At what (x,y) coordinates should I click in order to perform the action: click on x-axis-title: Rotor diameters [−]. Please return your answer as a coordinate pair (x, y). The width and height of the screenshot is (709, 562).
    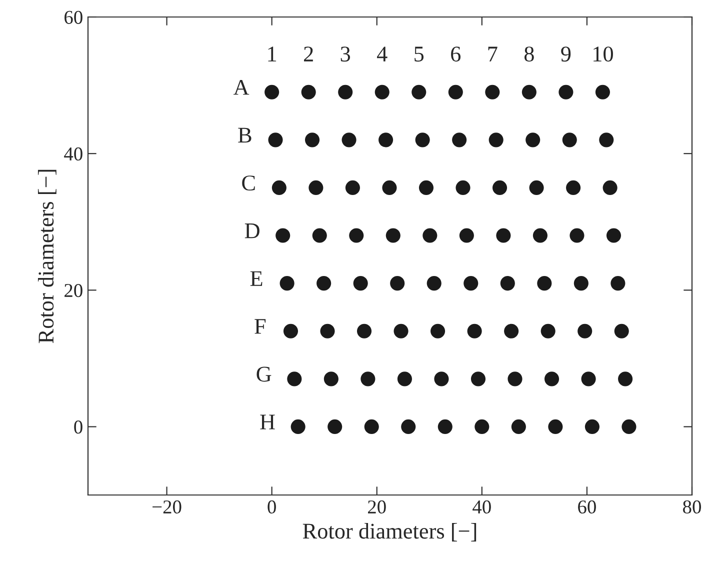
    Looking at the image, I should click on (389, 532).